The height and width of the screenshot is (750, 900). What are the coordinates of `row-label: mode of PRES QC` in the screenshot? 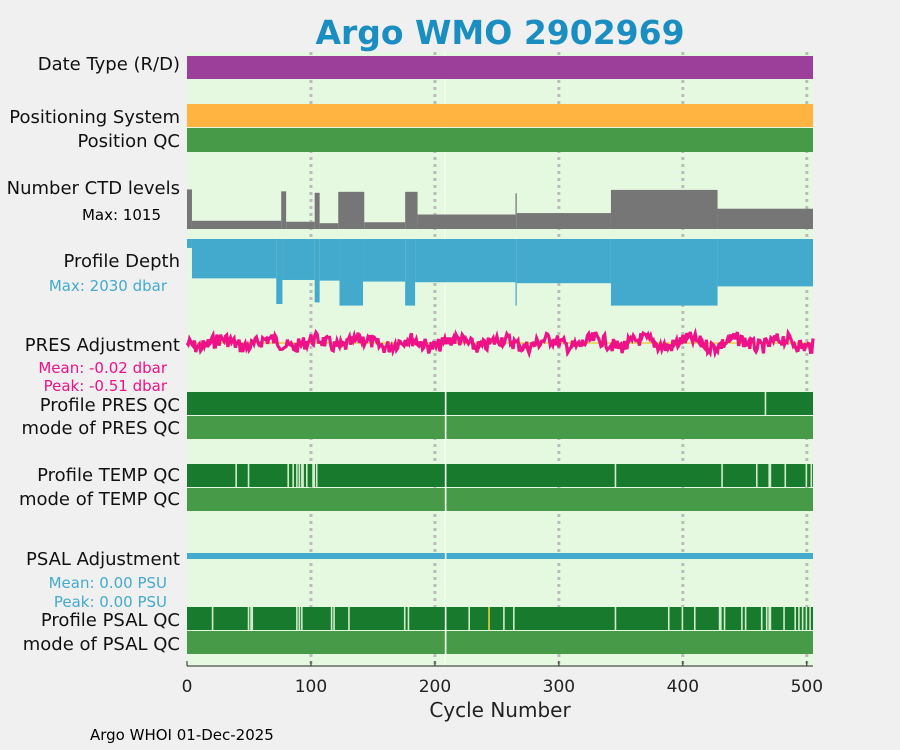 It's located at (101, 428).